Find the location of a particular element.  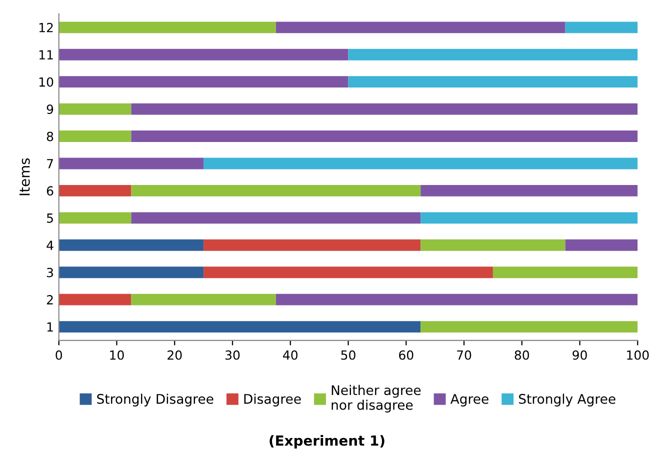

y-tick-label: 9 is located at coordinates (50, 109).